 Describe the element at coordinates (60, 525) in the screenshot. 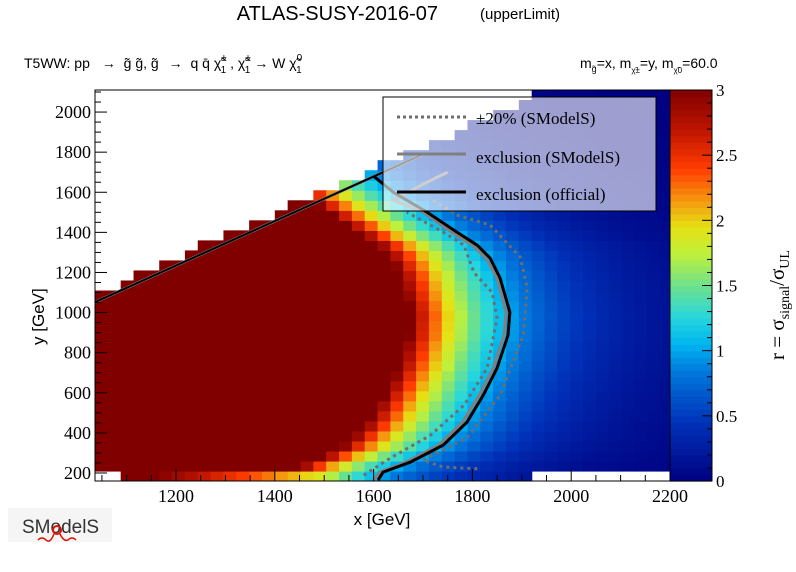

I see `smodels-logo: SModelS` at that location.